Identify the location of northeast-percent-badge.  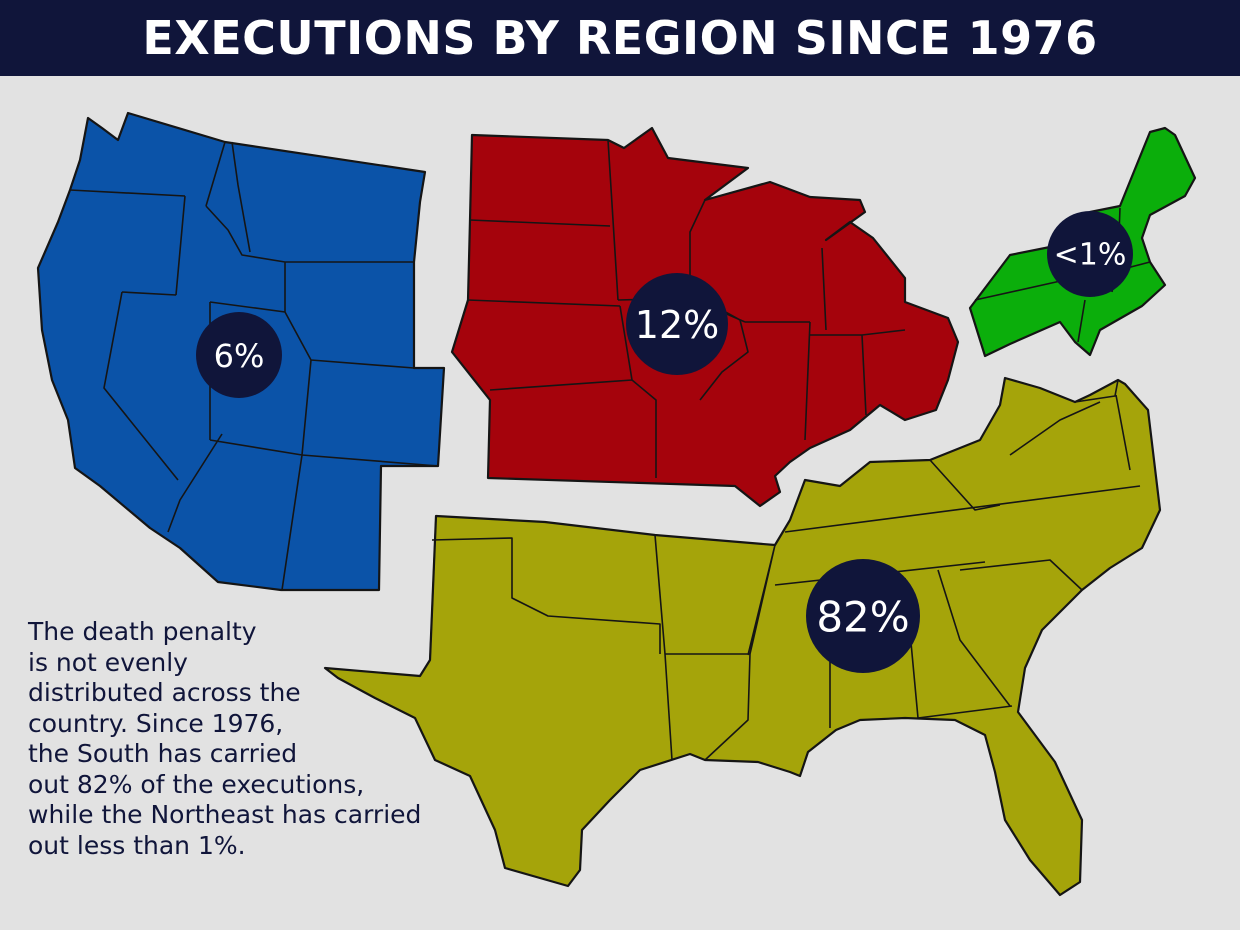
(1090, 254).